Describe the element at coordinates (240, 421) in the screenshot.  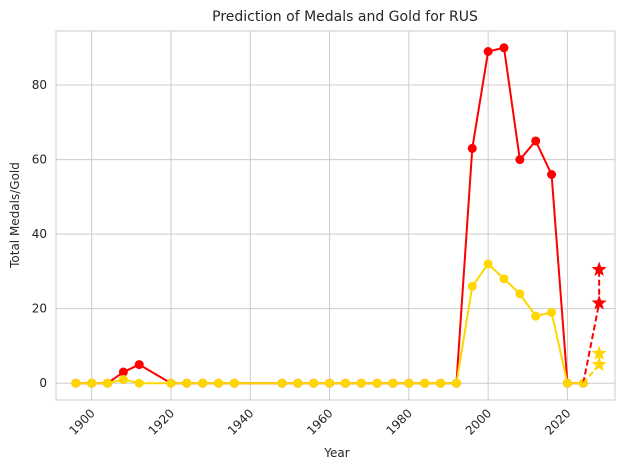
I see `x-tick-label: 1940` at that location.